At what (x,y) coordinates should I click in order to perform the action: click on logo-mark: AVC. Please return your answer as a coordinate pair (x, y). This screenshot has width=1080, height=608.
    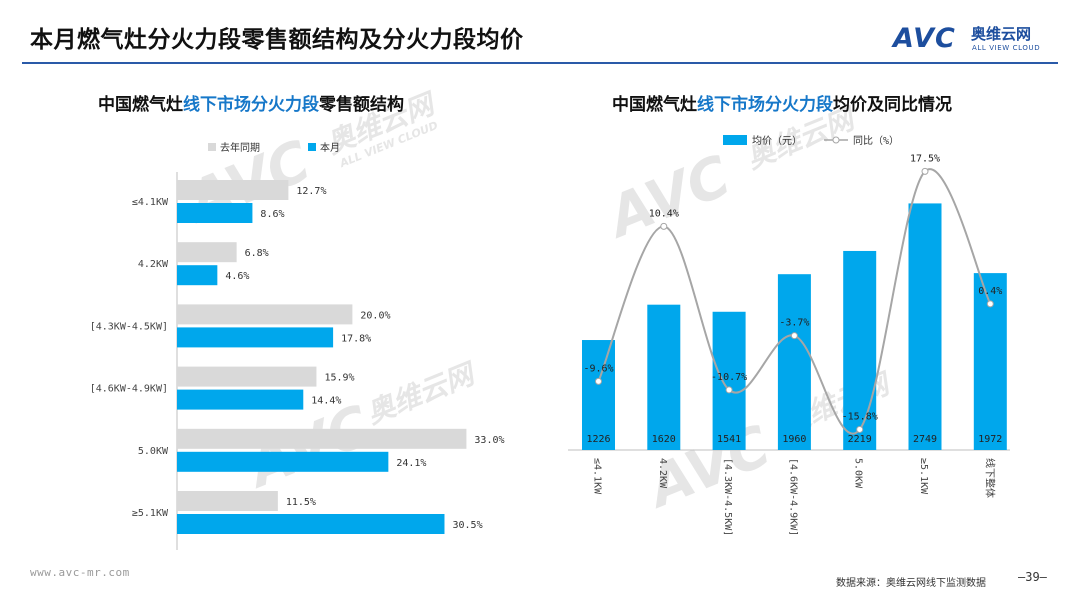
    Looking at the image, I should click on (924, 38).